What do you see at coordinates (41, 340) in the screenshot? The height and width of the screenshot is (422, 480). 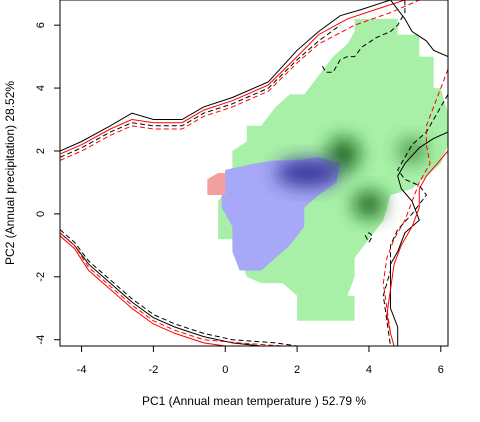 I see `y-tick-label: -4` at bounding box center [41, 340].